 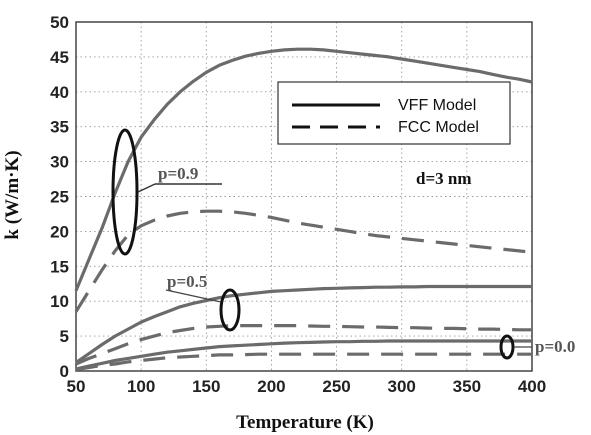 What do you see at coordinates (64, 371) in the screenshot?
I see `y-tick-label: 0` at bounding box center [64, 371].